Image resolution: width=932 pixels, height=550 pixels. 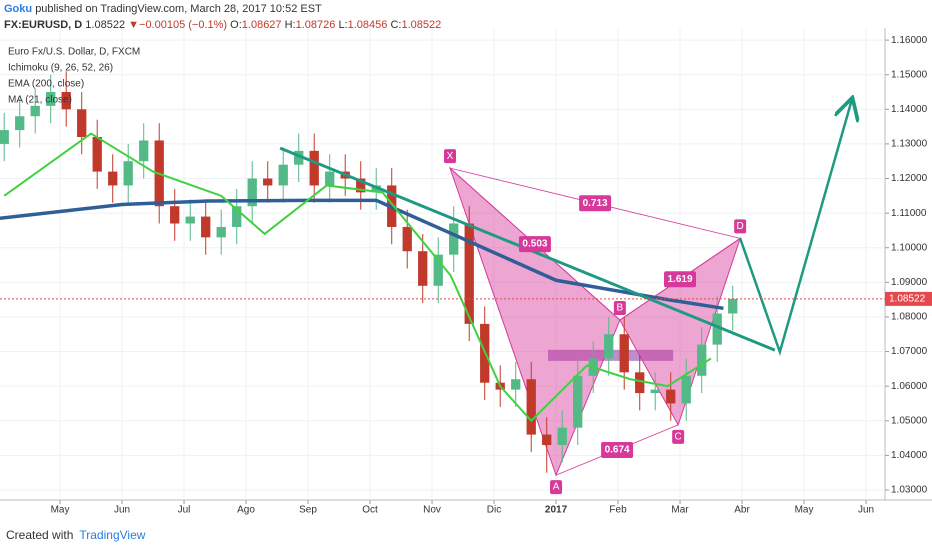 I want to click on symbol: FX:EURUSD, D, so click(x=43, y=25).